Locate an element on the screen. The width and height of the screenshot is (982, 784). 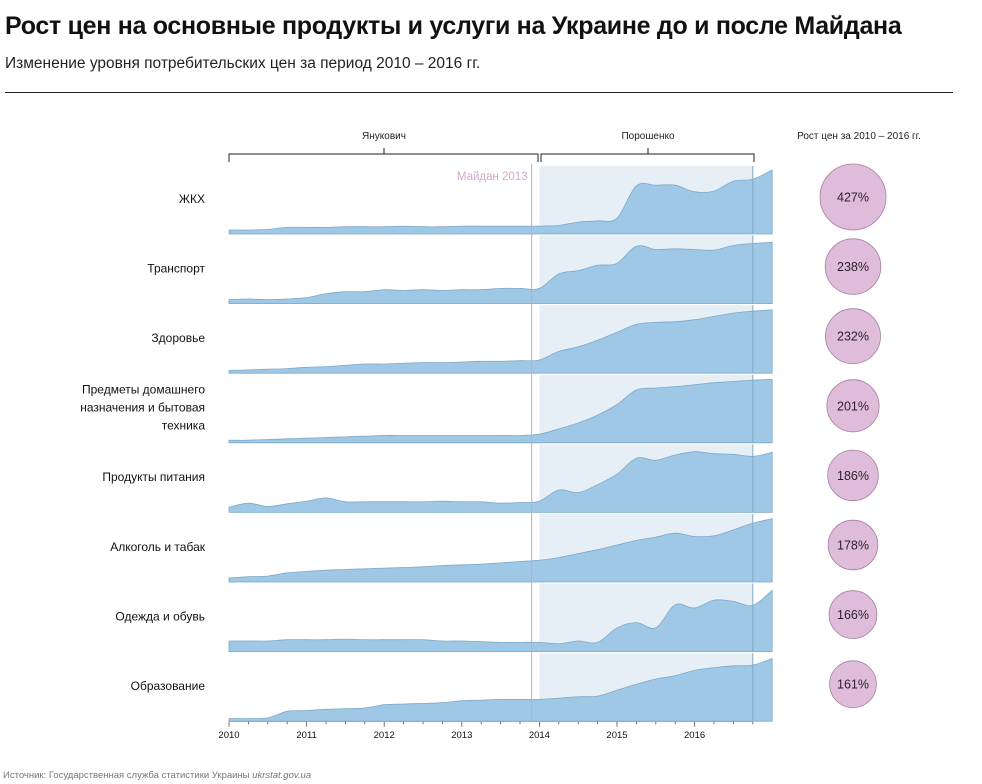
row-label: Здоровье is located at coordinates (178, 338).